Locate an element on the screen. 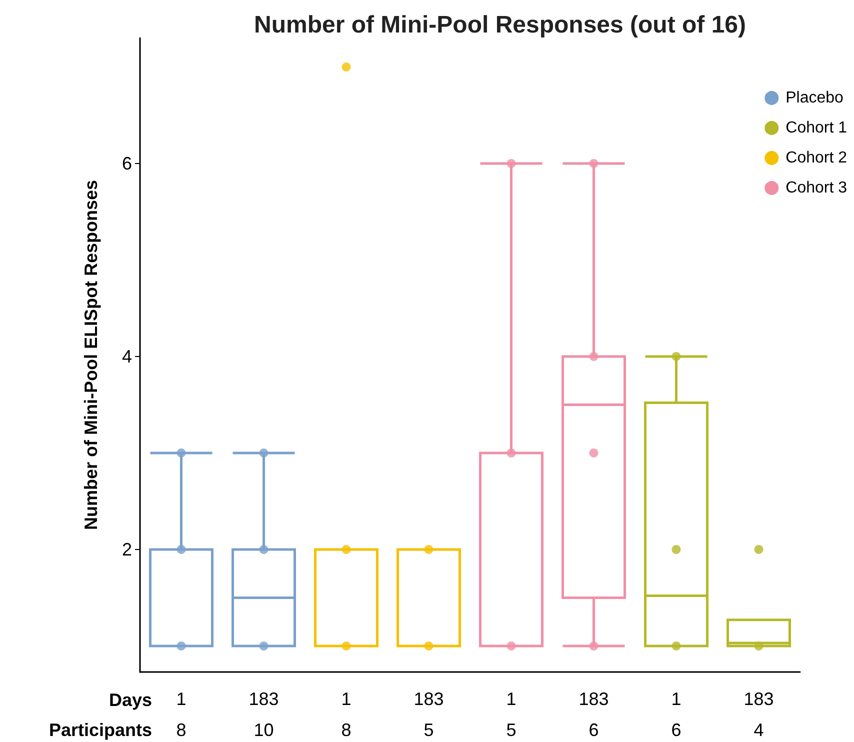 The image size is (854, 742). y-tick-label: 6 is located at coordinates (127, 163).